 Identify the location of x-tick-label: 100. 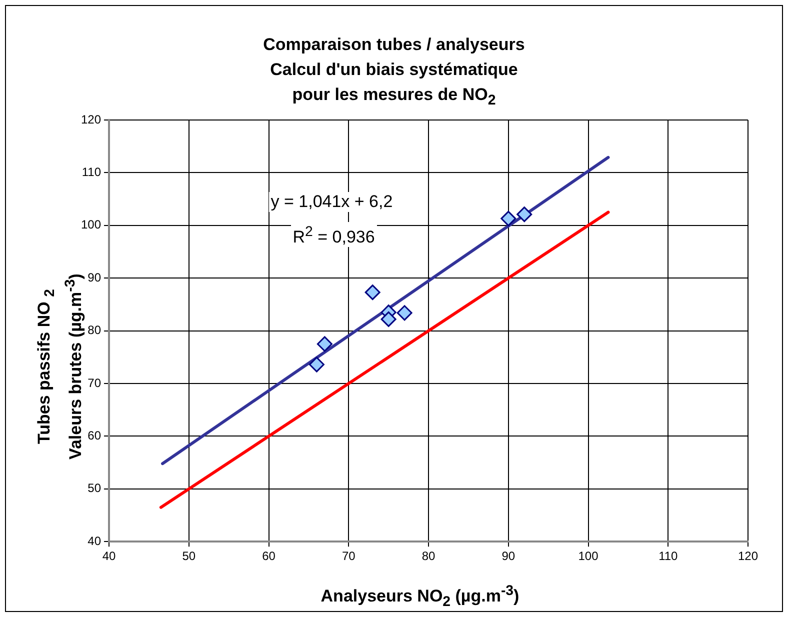
(588, 556).